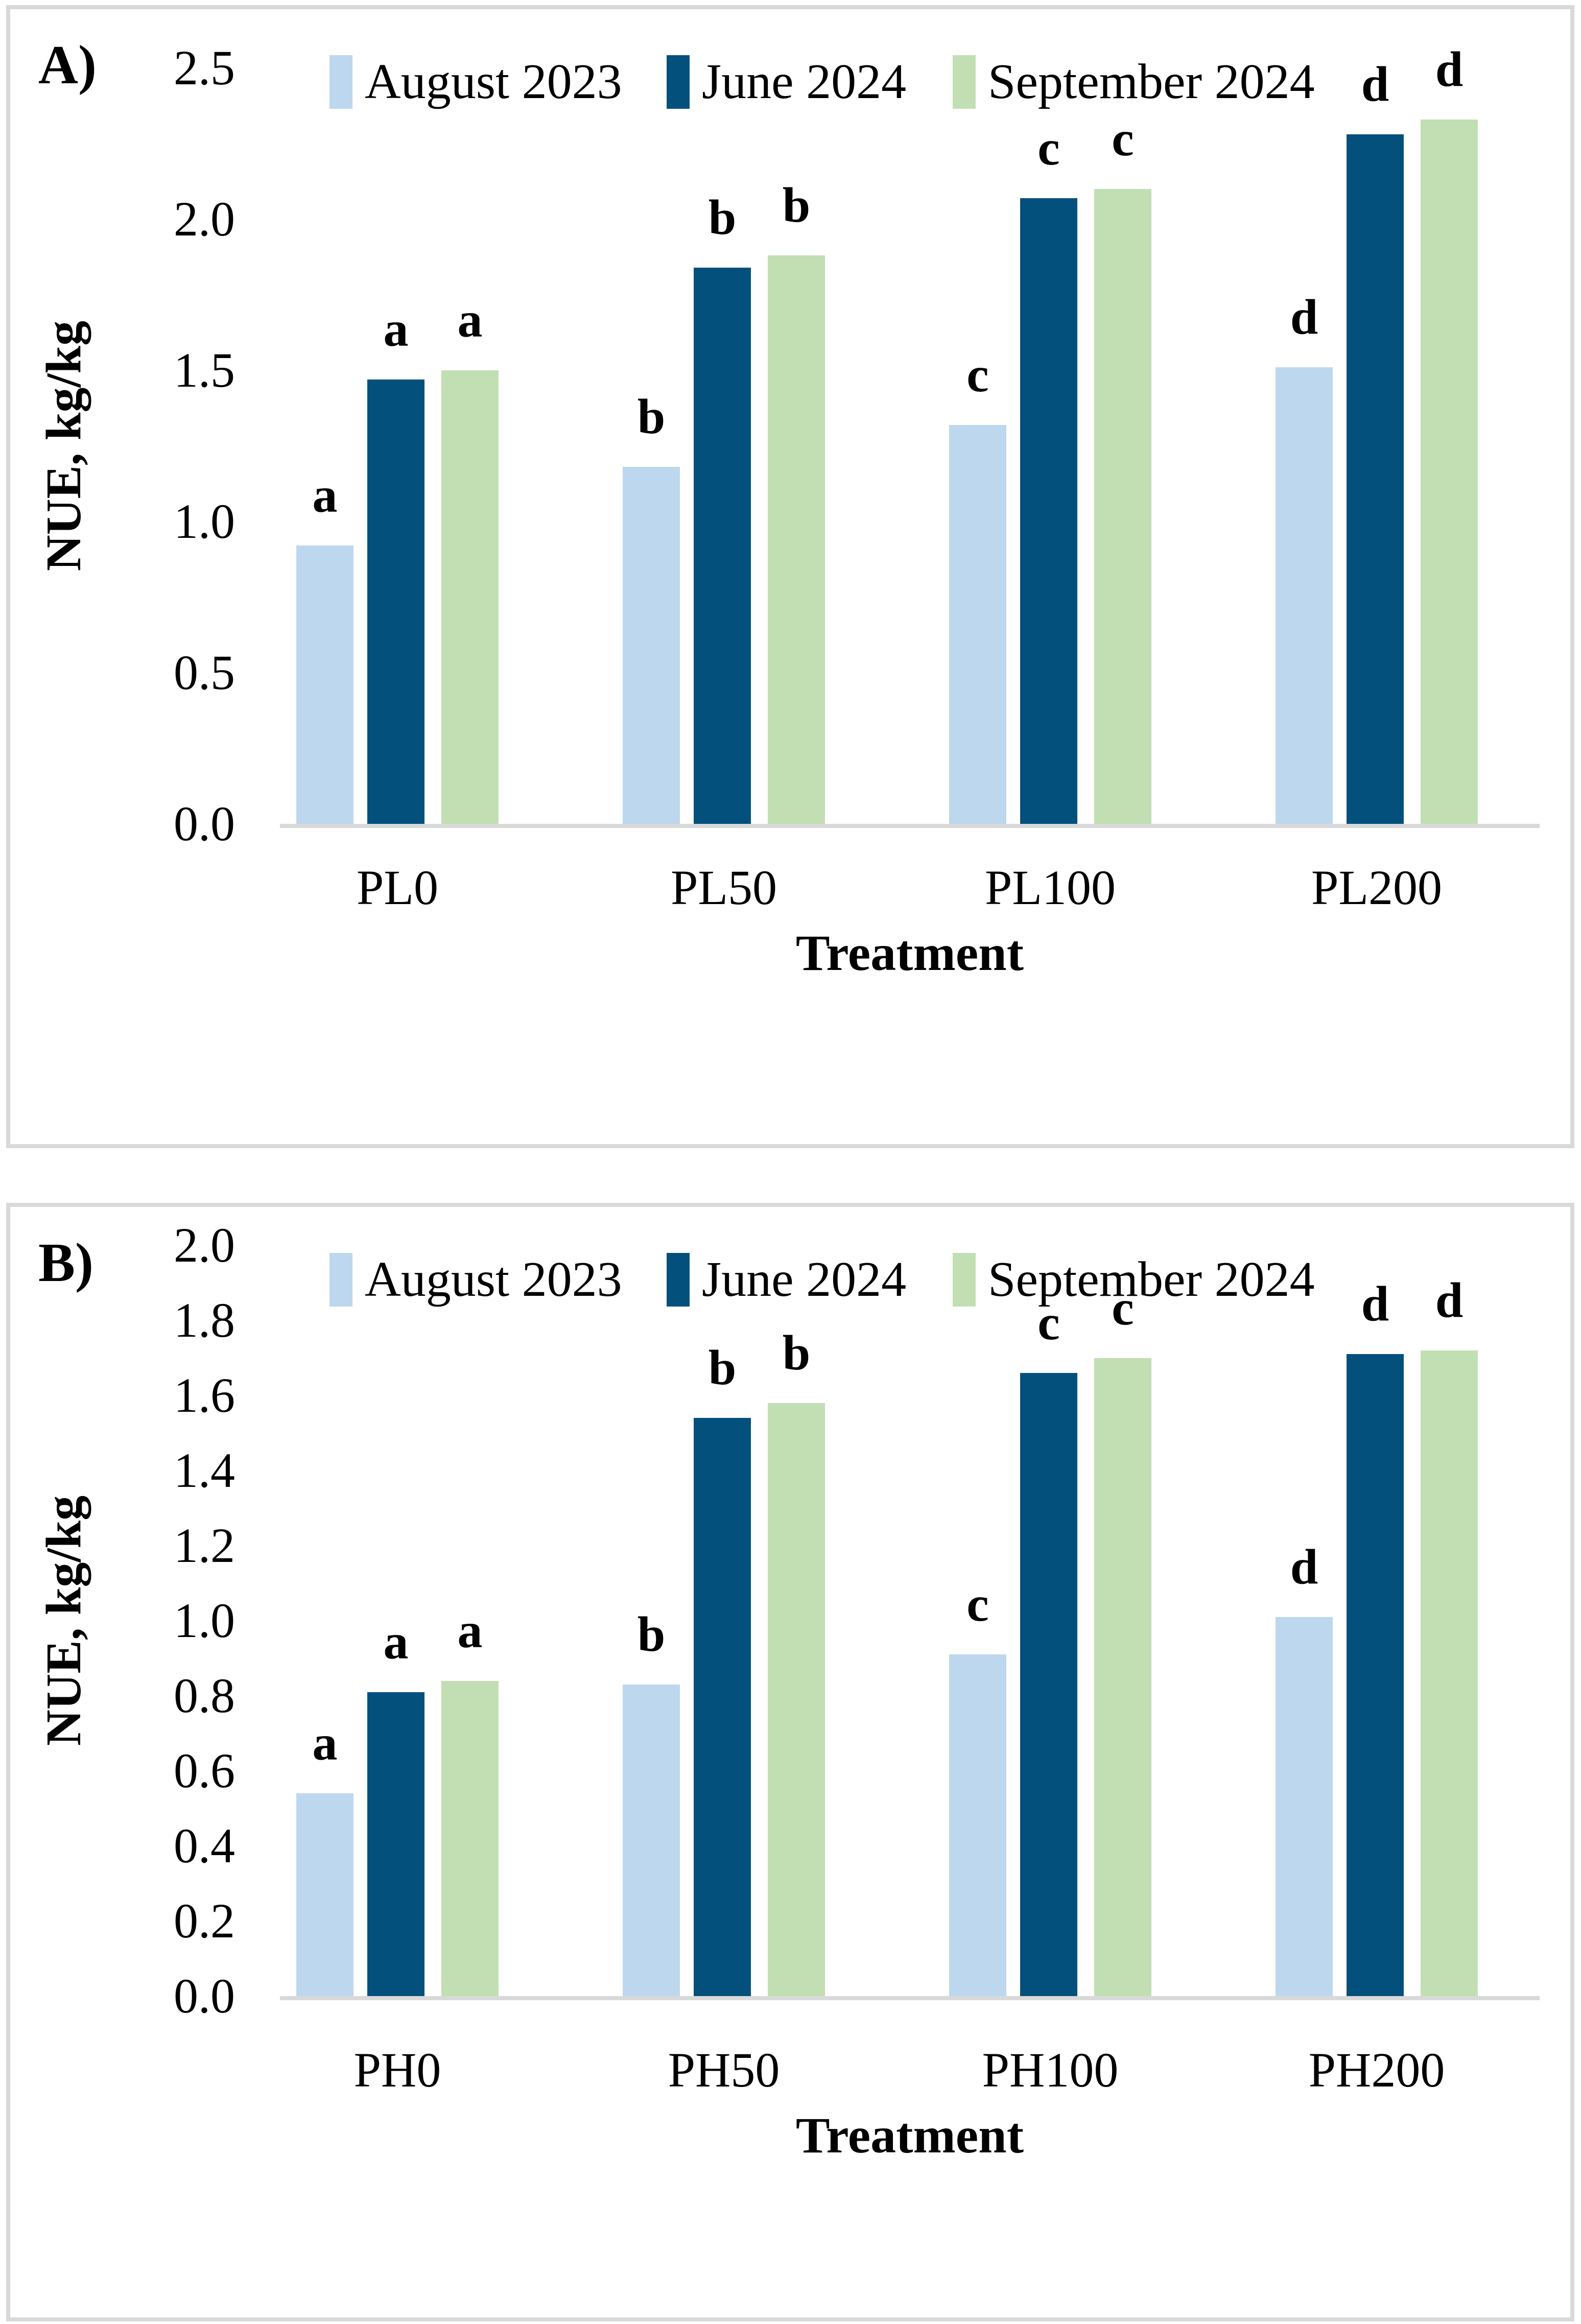 This screenshot has width=1581, height=2324. Describe the element at coordinates (1048, 1684) in the screenshot. I see `bar-june-2024-ph100` at that location.